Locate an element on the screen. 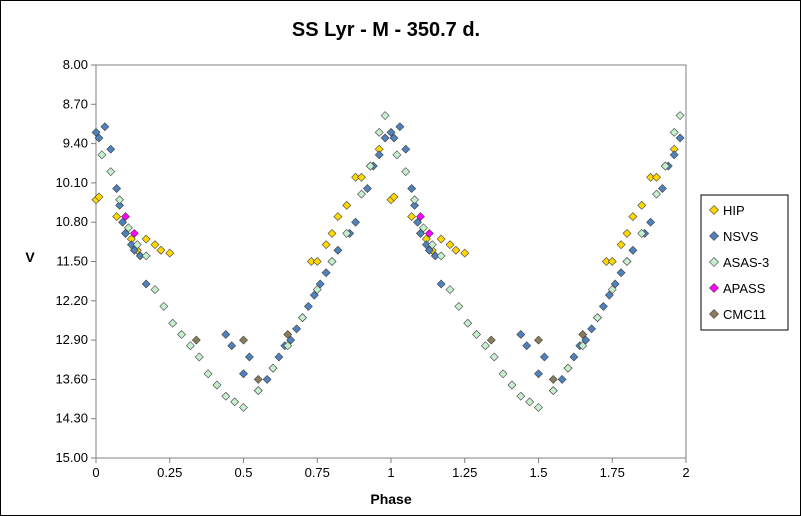  x-tick-label: 0 is located at coordinates (95, 472).